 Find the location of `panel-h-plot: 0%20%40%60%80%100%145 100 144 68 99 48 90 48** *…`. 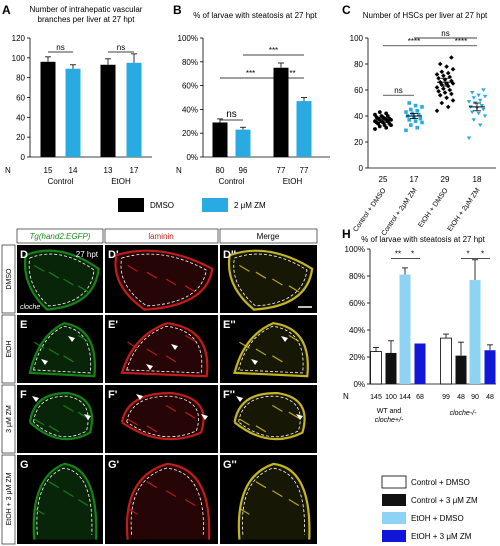

panel-h-plot: 0%20%40%60%80%100%145 100 144 68 99 48 90 48** *… is located at coordinates (420, 323).